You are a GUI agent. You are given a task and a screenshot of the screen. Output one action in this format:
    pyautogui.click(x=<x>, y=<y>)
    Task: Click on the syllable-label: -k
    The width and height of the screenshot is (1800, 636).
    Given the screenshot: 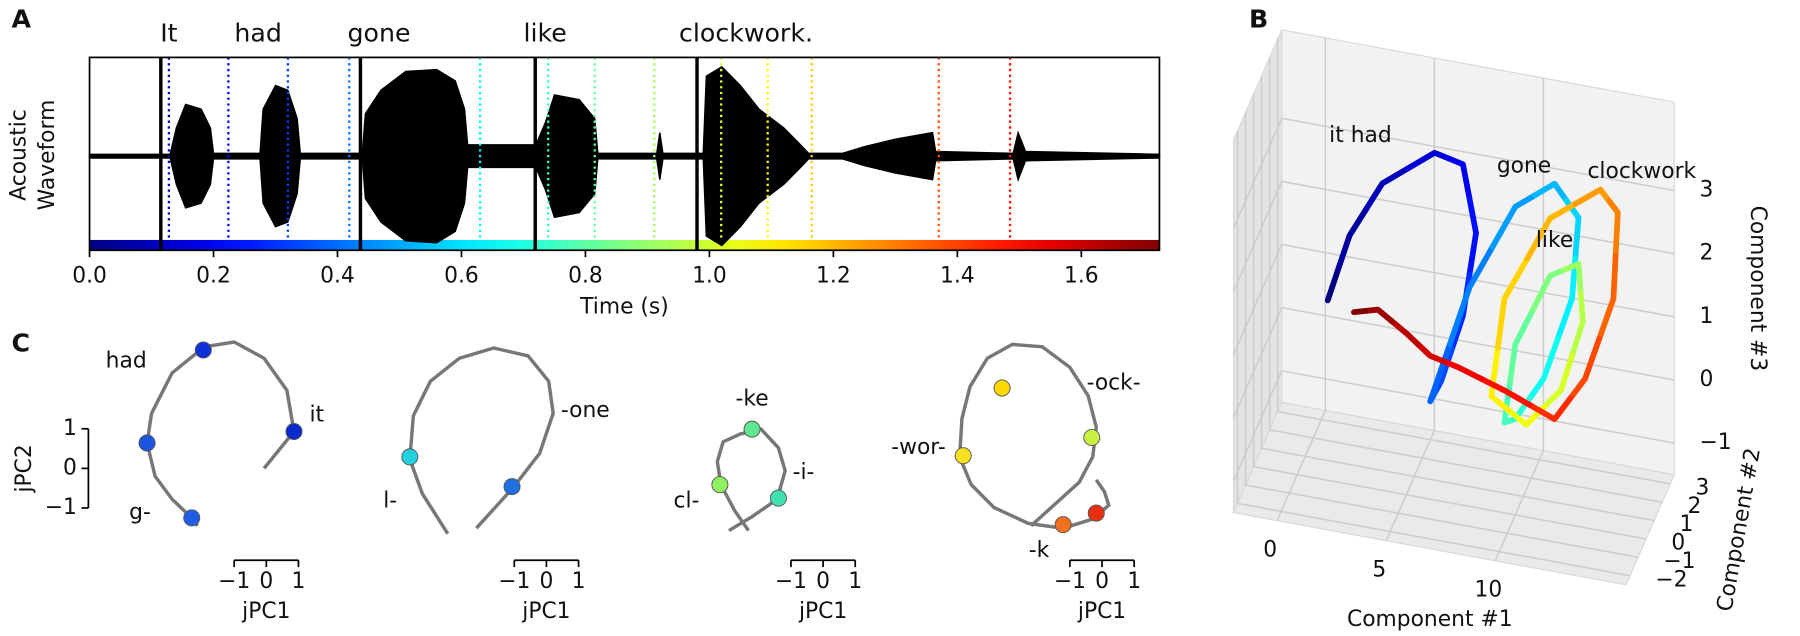 What is the action you would take?
    pyautogui.click(x=1039, y=550)
    